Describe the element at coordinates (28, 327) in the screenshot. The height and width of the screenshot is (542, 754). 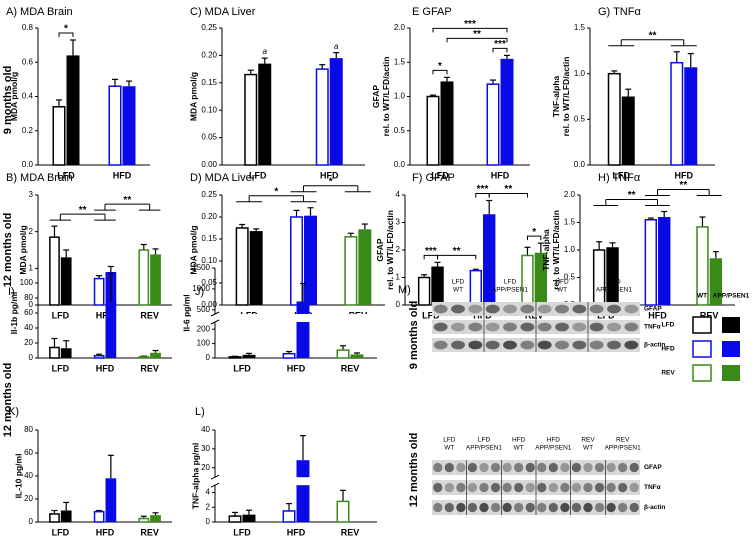
I see `y-tick-label: 40` at that location.